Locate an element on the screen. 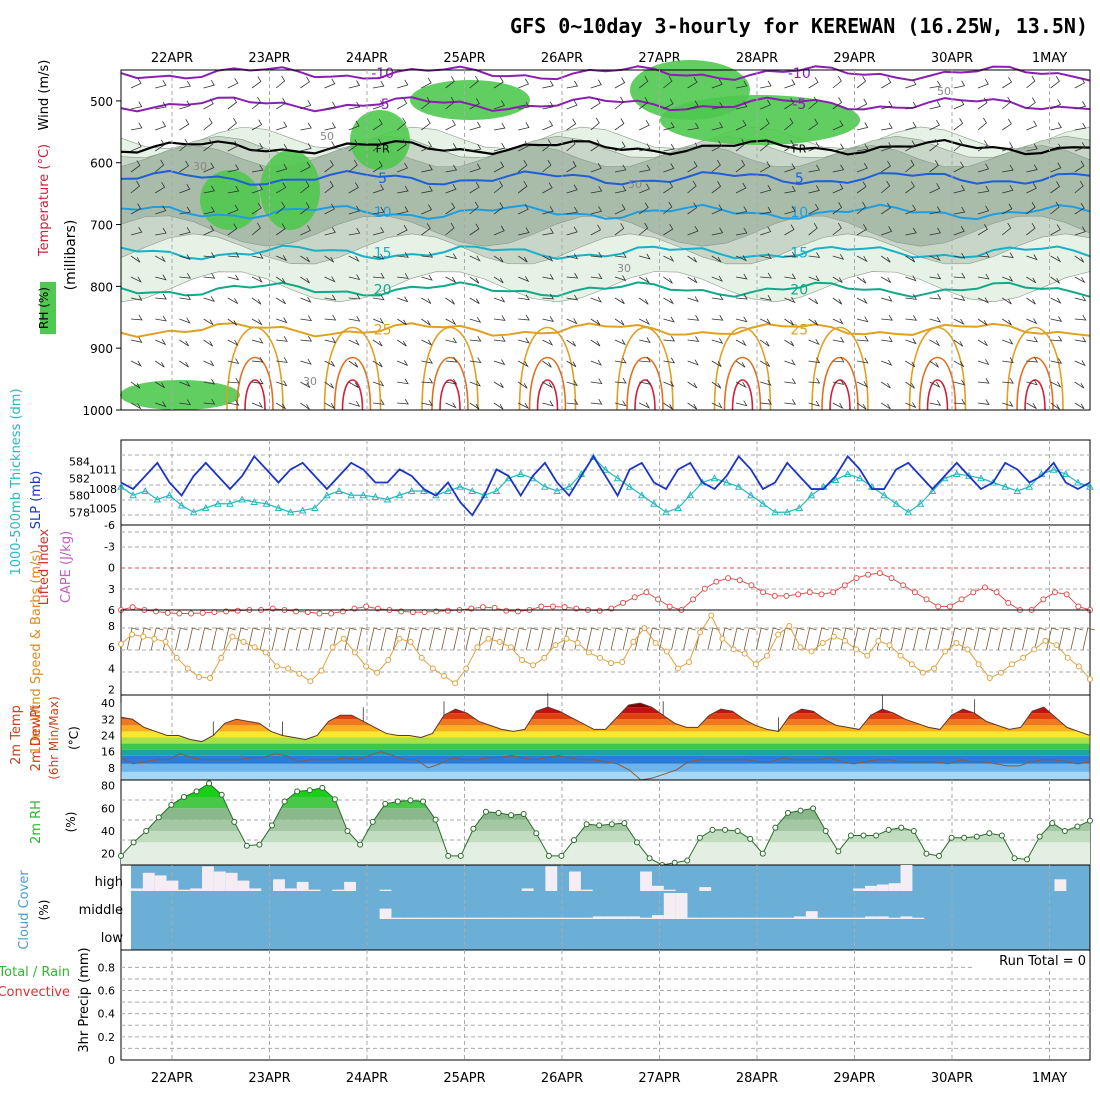  run-total-label: Run Total = 0 is located at coordinates (1042, 961).